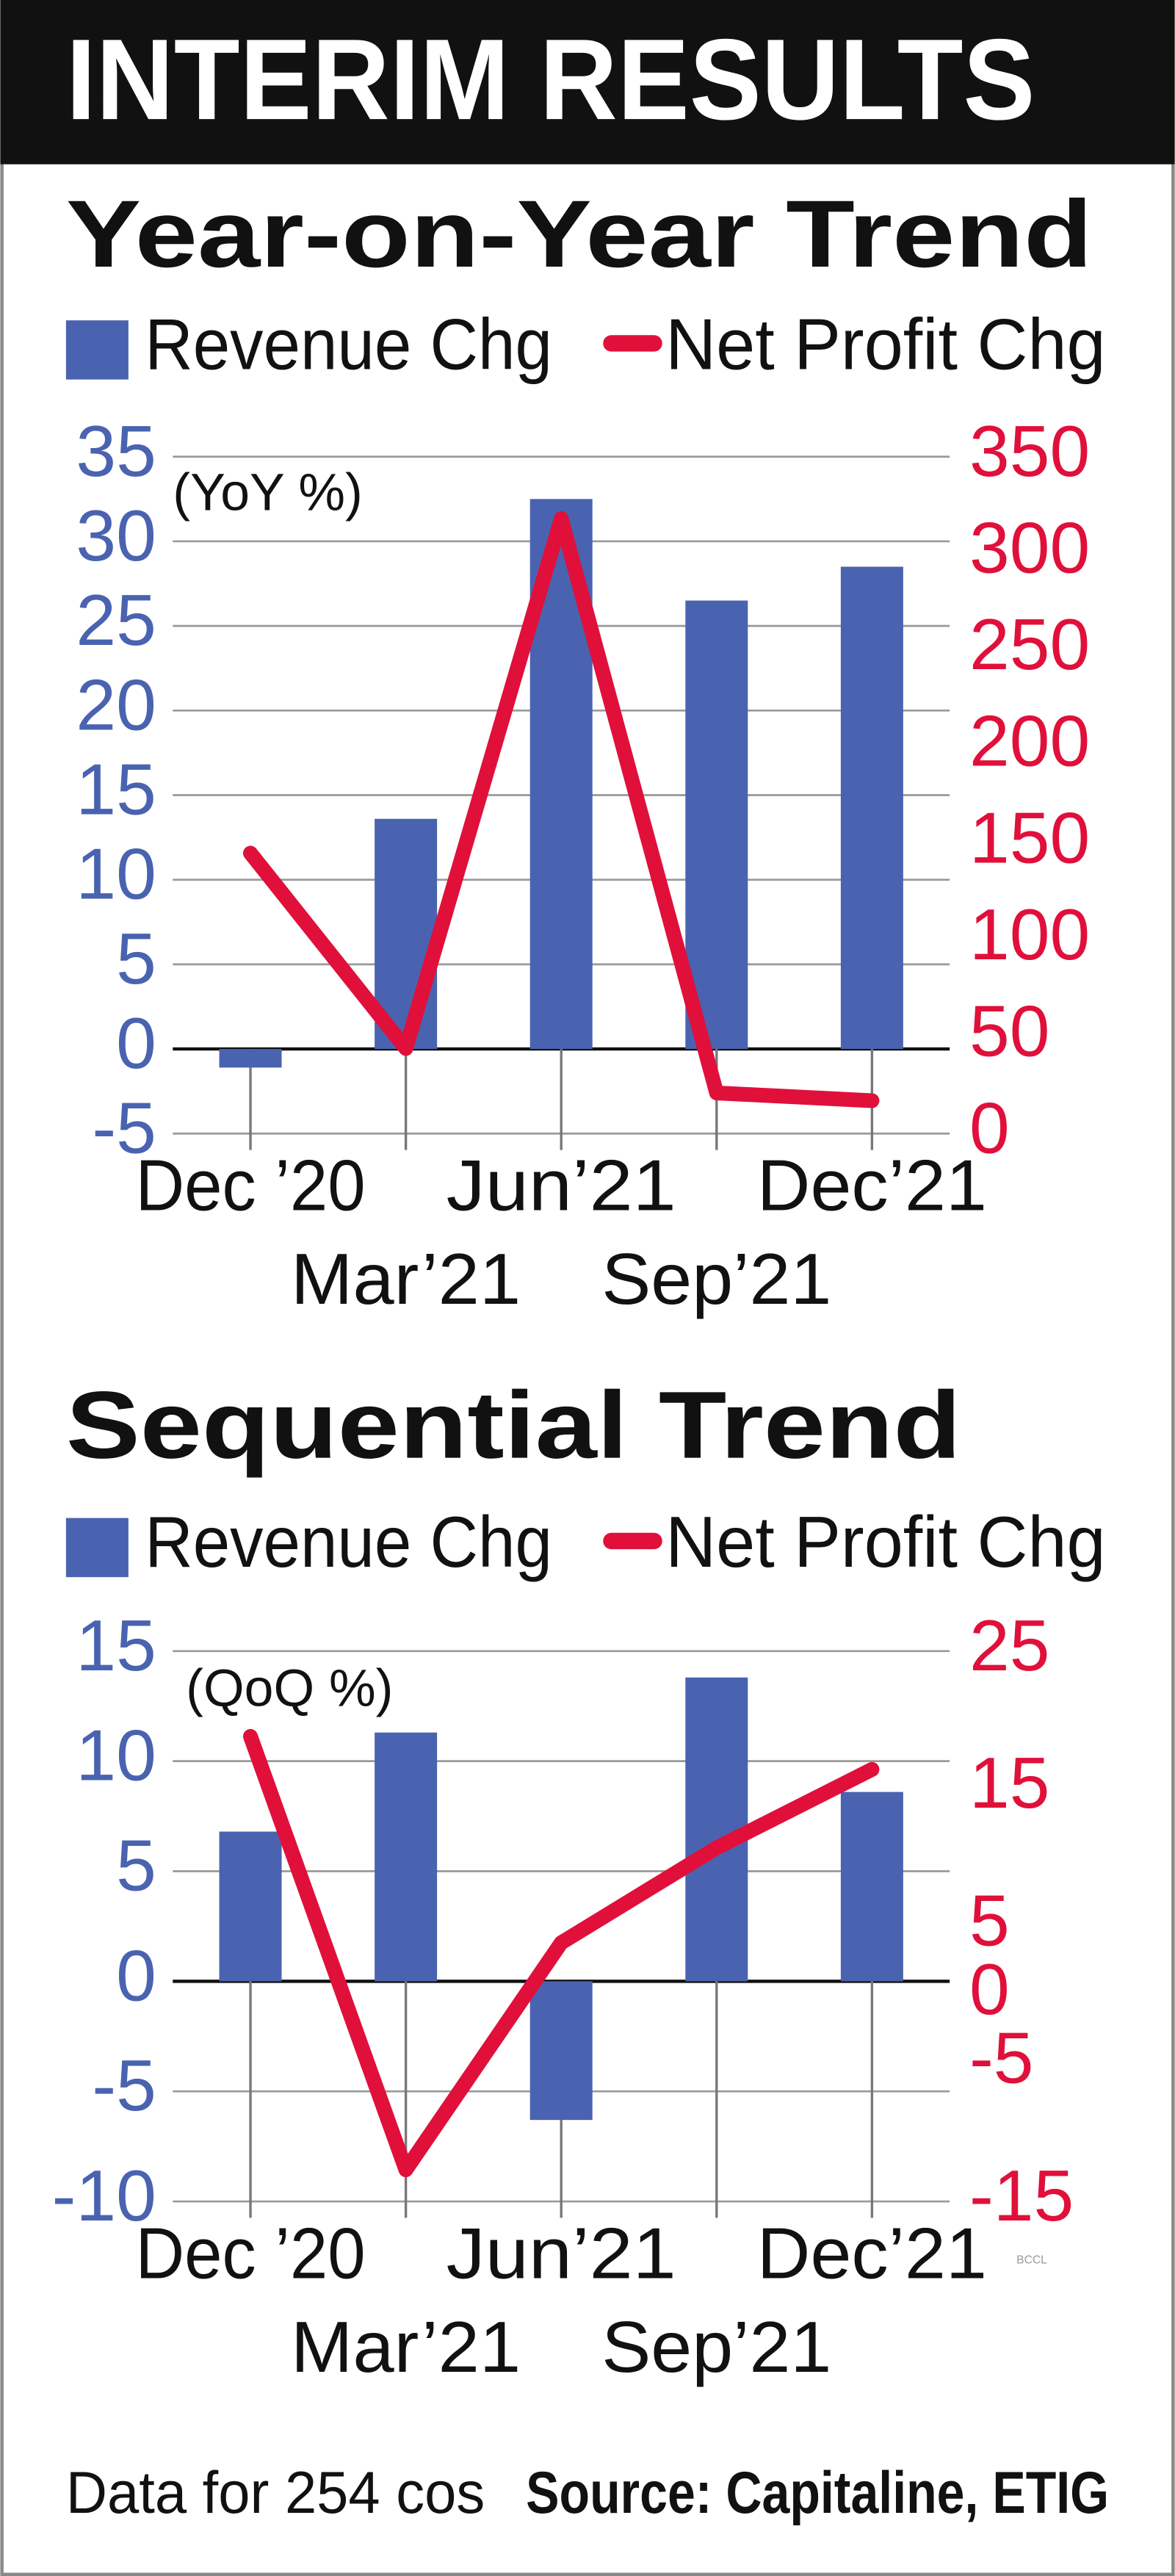 This screenshot has height=2576, width=1175. What do you see at coordinates (1029, 451) in the screenshot?
I see `y2-tick-label: 350` at bounding box center [1029, 451].